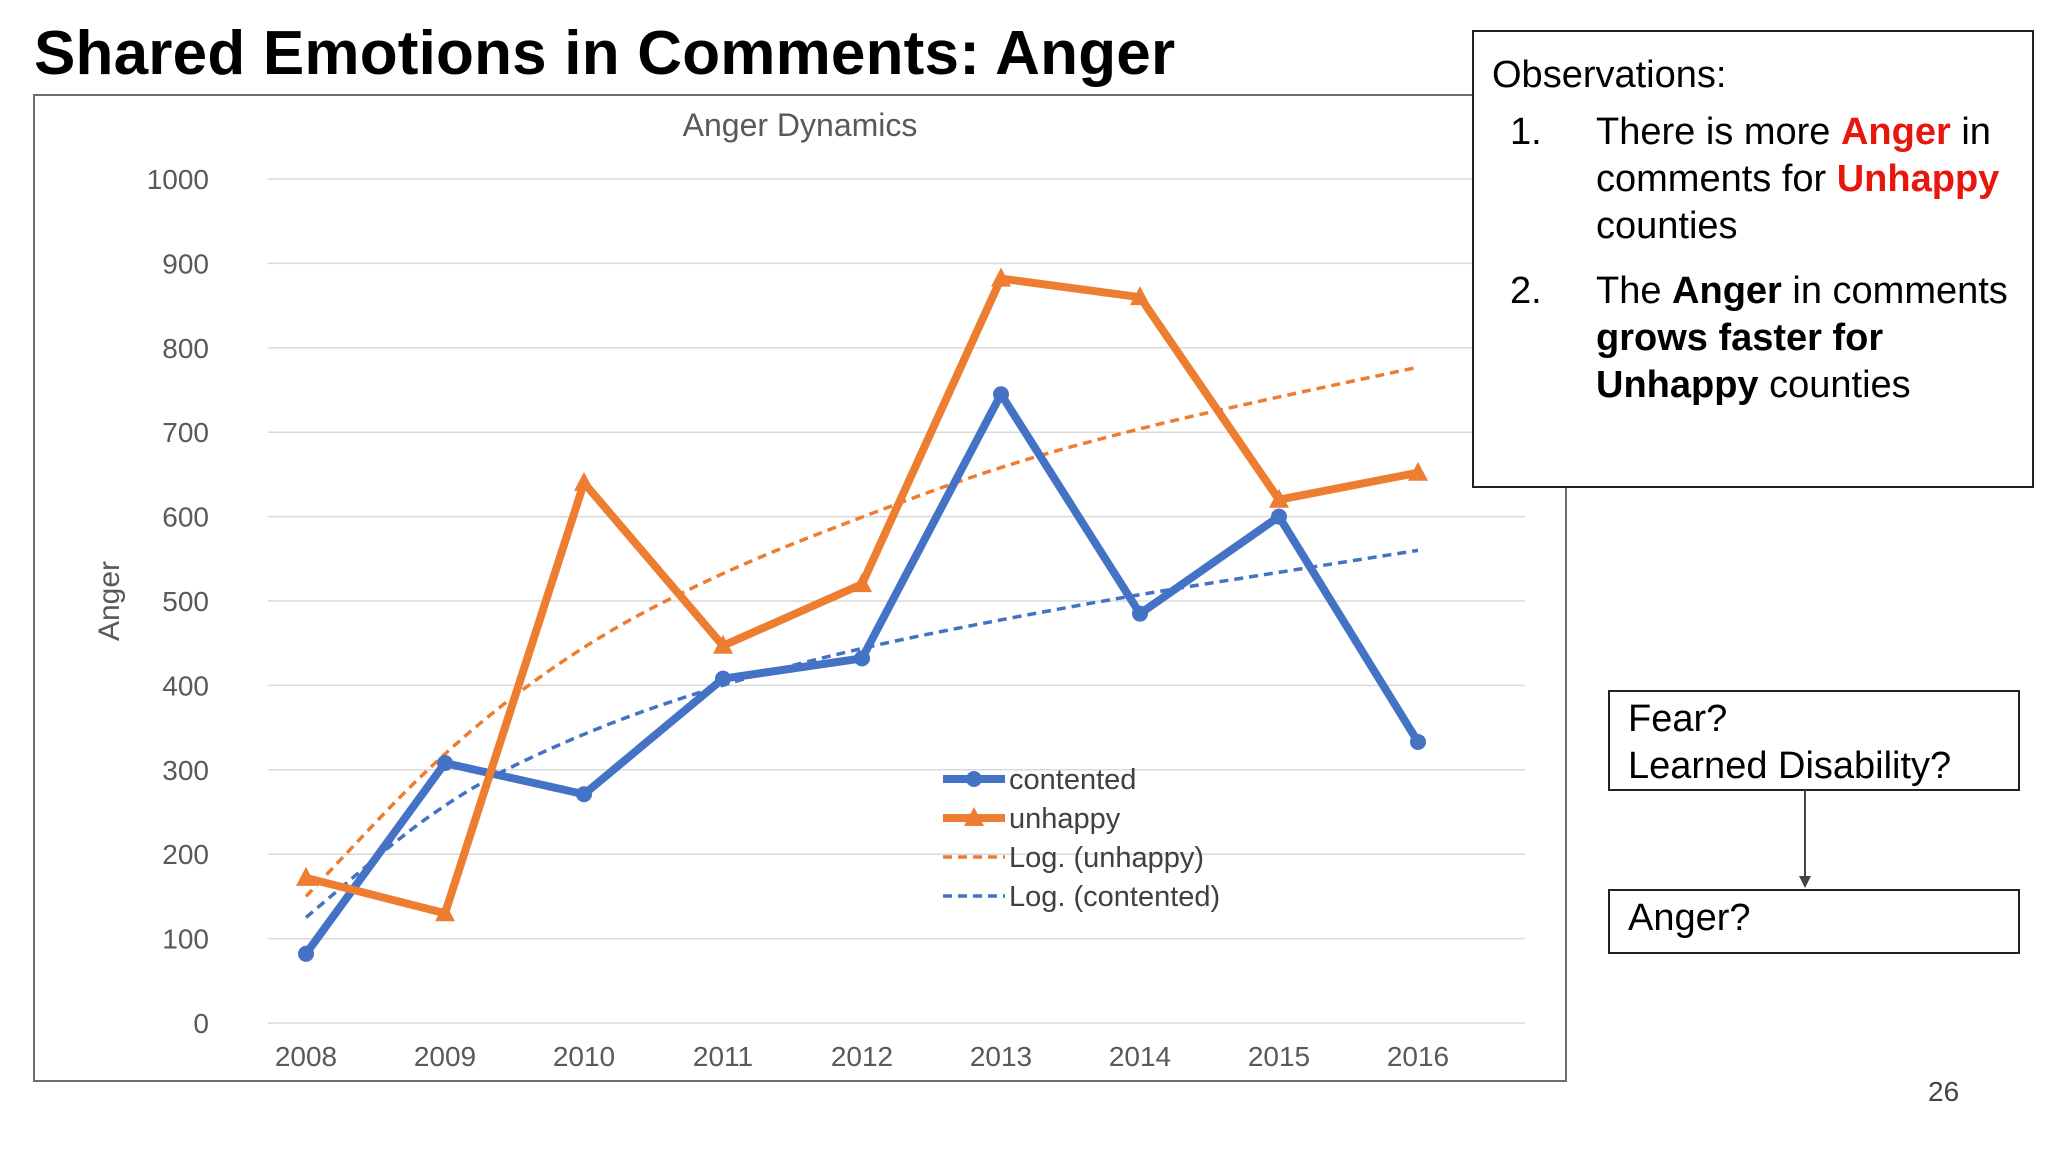  I want to click on y-tick-label: 500, so click(185, 601).